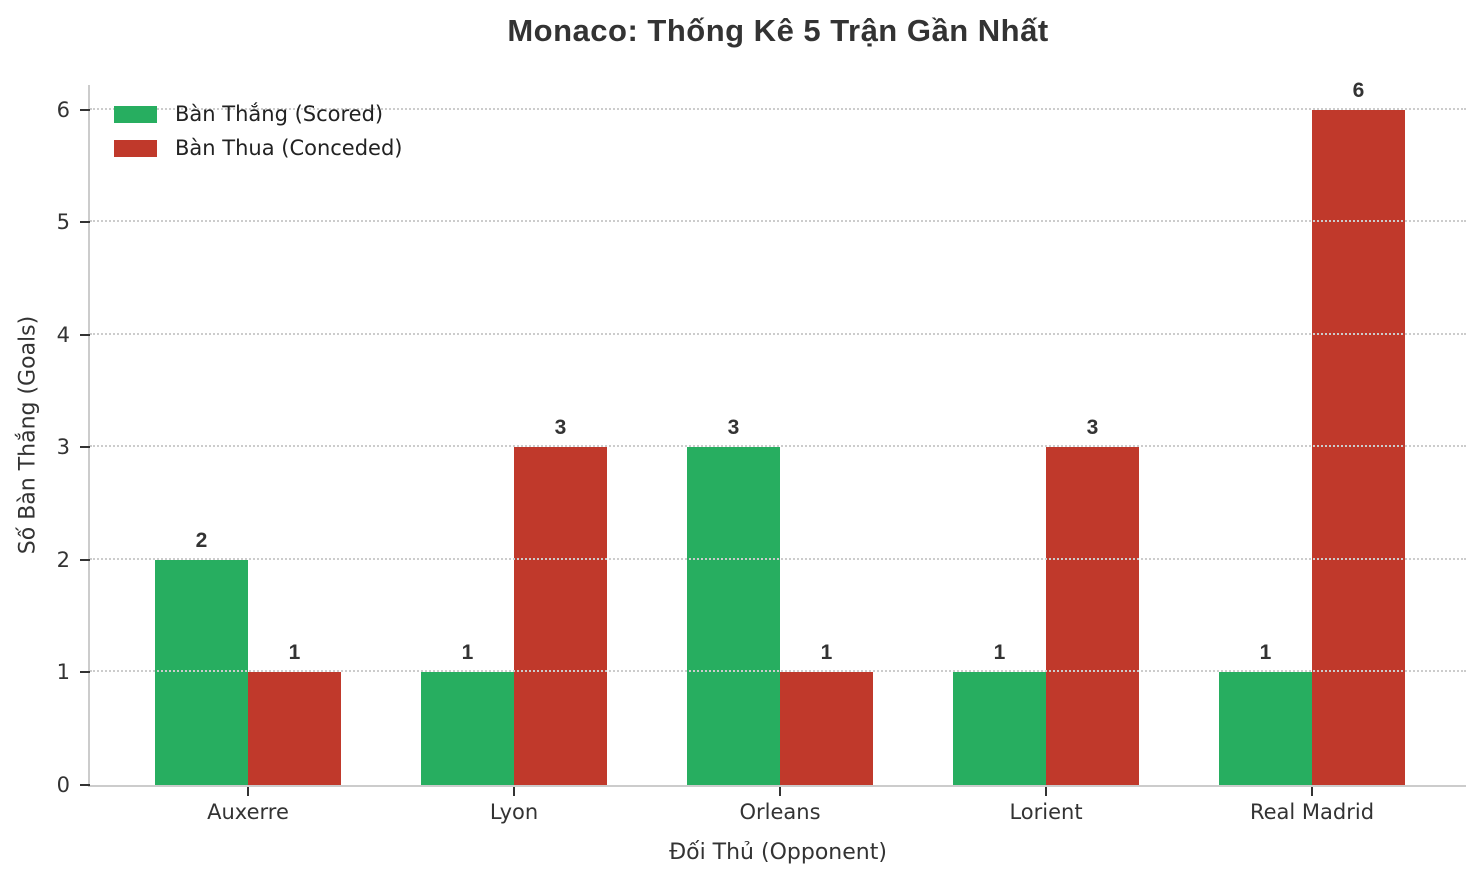  What do you see at coordinates (63, 559) in the screenshot?
I see `y-tick-label: 2` at bounding box center [63, 559].